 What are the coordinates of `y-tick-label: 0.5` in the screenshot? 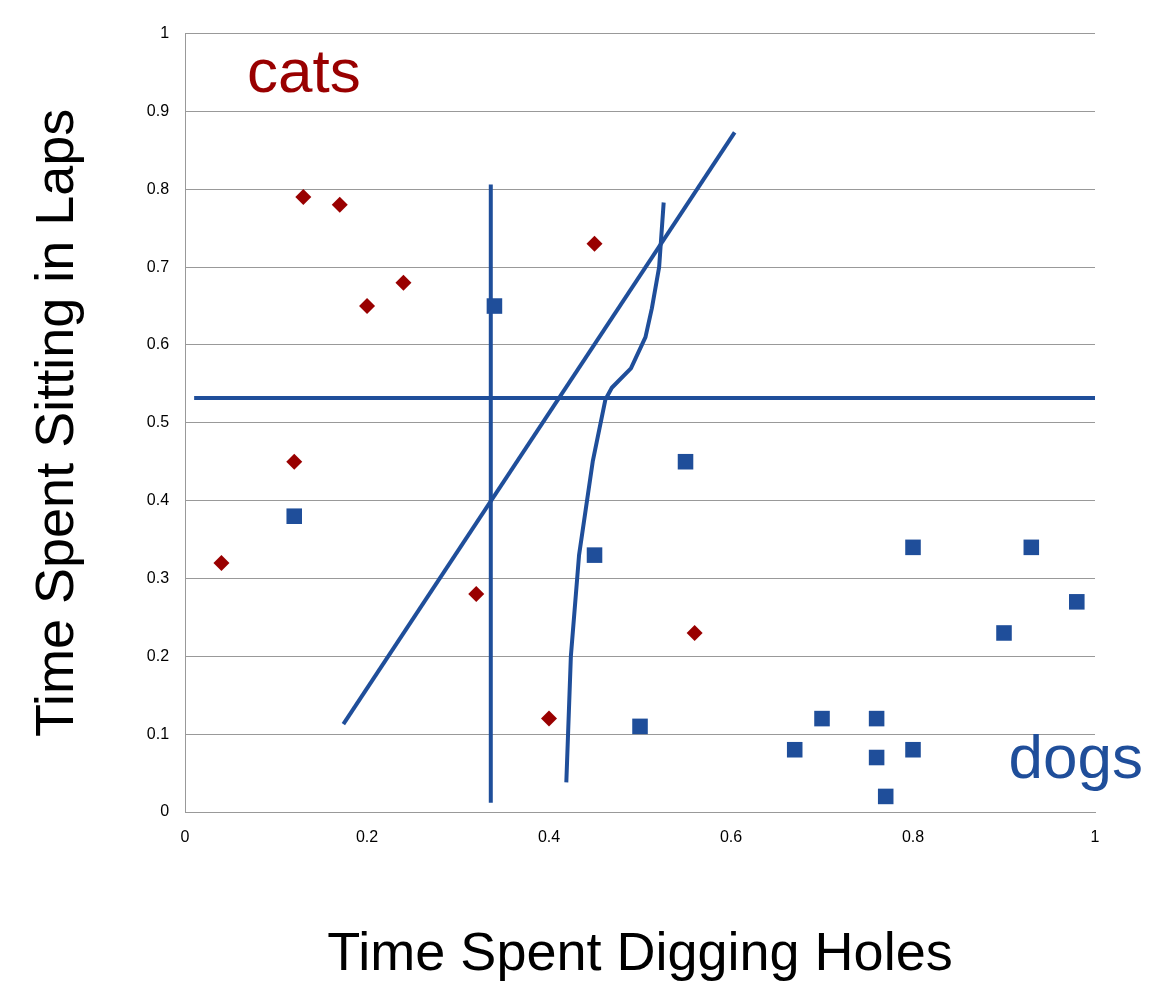 It's located at (158, 422).